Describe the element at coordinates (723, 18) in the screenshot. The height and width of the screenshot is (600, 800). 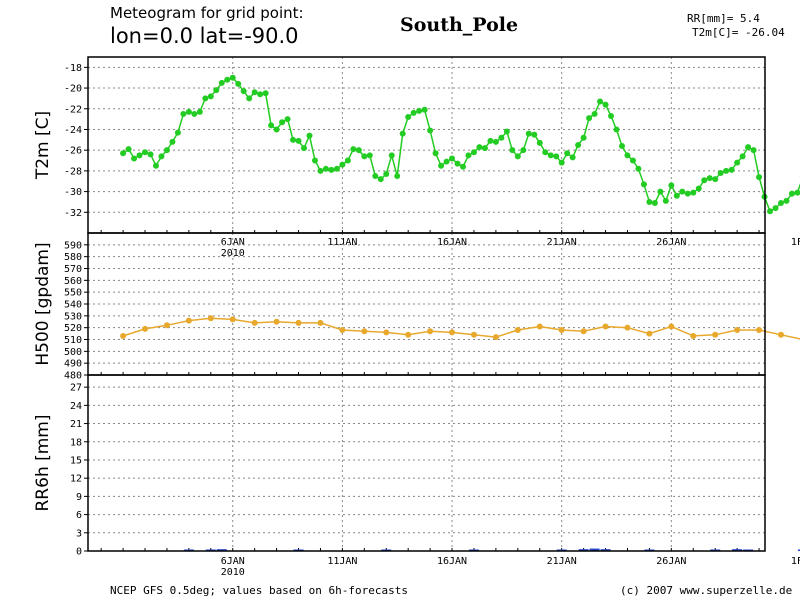
I see `rr-summary: RR[mm]= 5.4` at that location.